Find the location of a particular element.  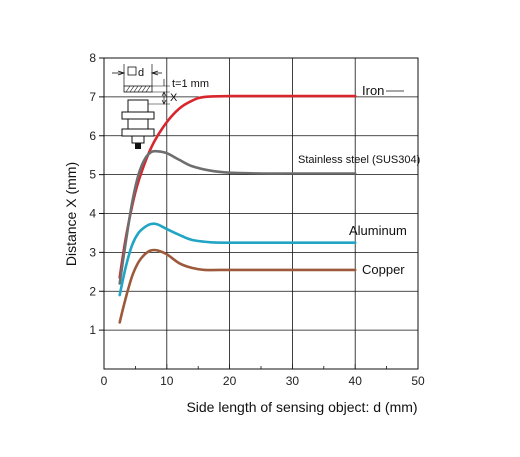

y-tick-label: 5 is located at coordinates (92, 175).